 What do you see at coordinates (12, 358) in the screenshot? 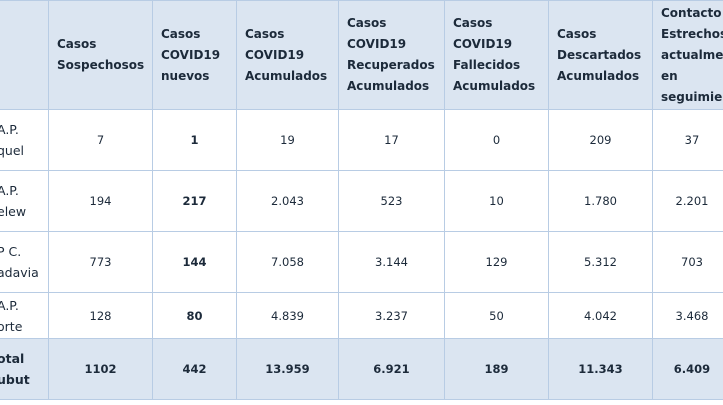
I see `cell-line: otal` at bounding box center [12, 358].